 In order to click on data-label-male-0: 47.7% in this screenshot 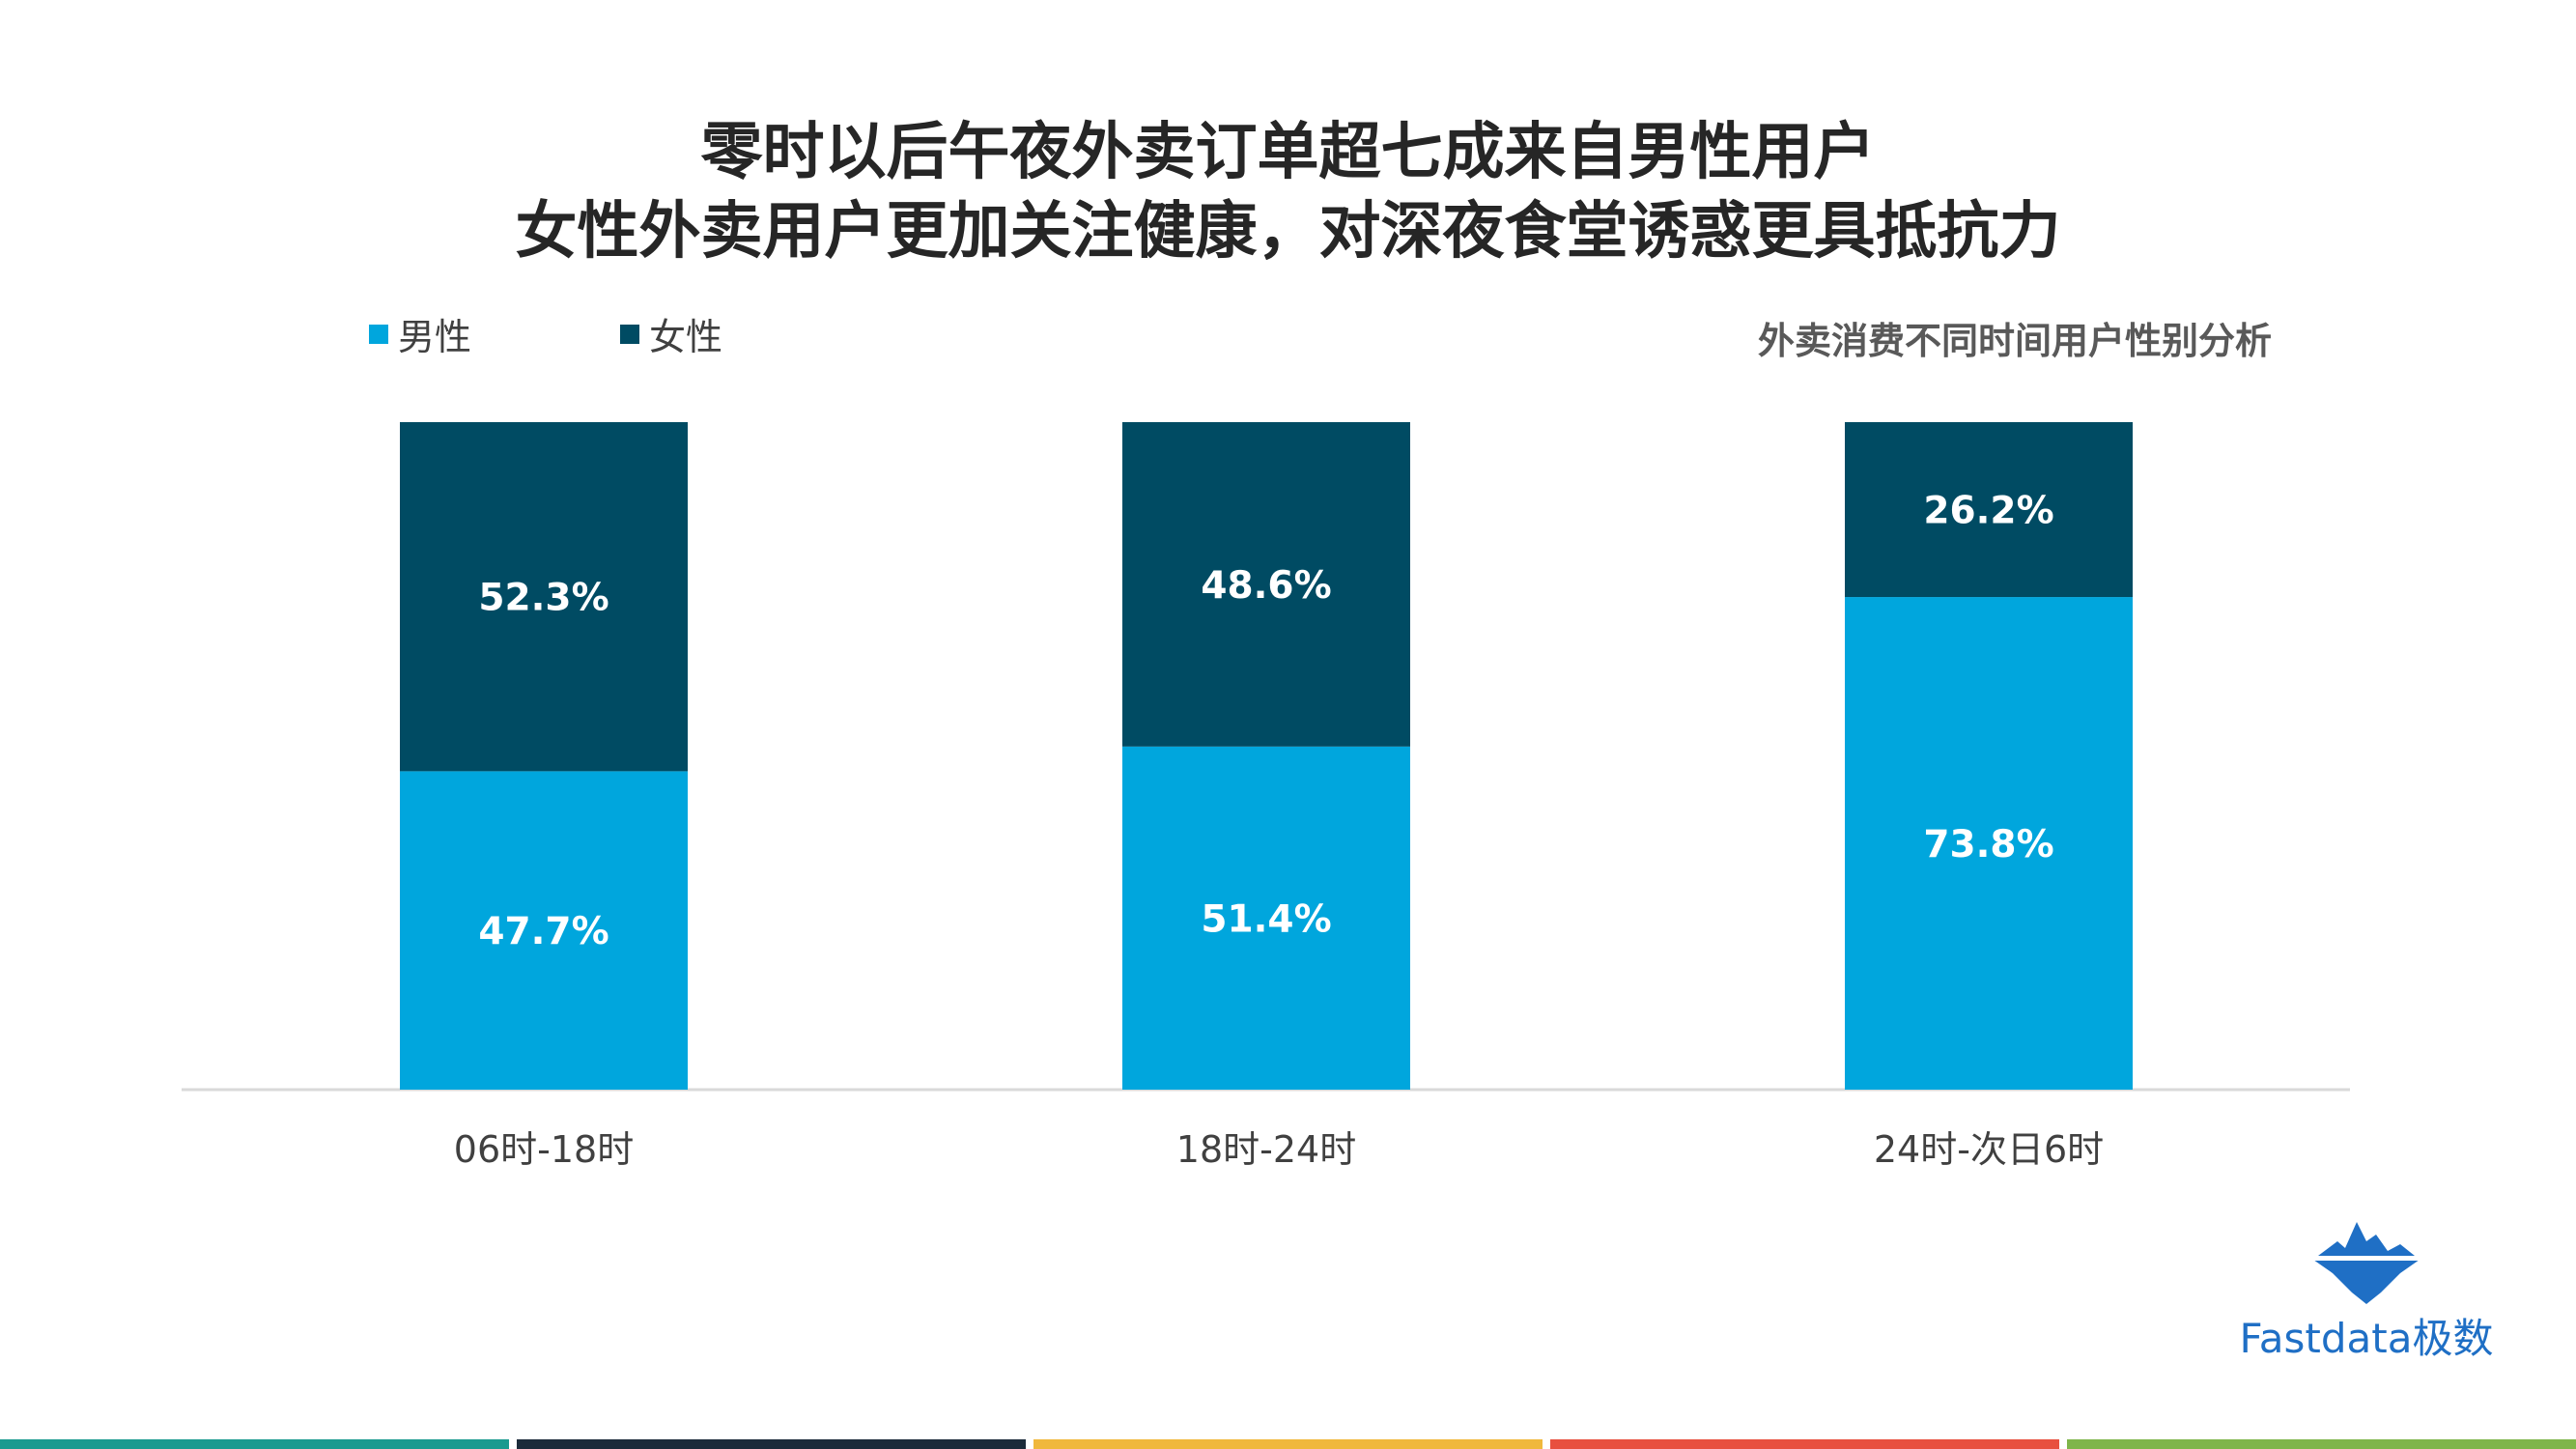, I will do `click(543, 931)`.